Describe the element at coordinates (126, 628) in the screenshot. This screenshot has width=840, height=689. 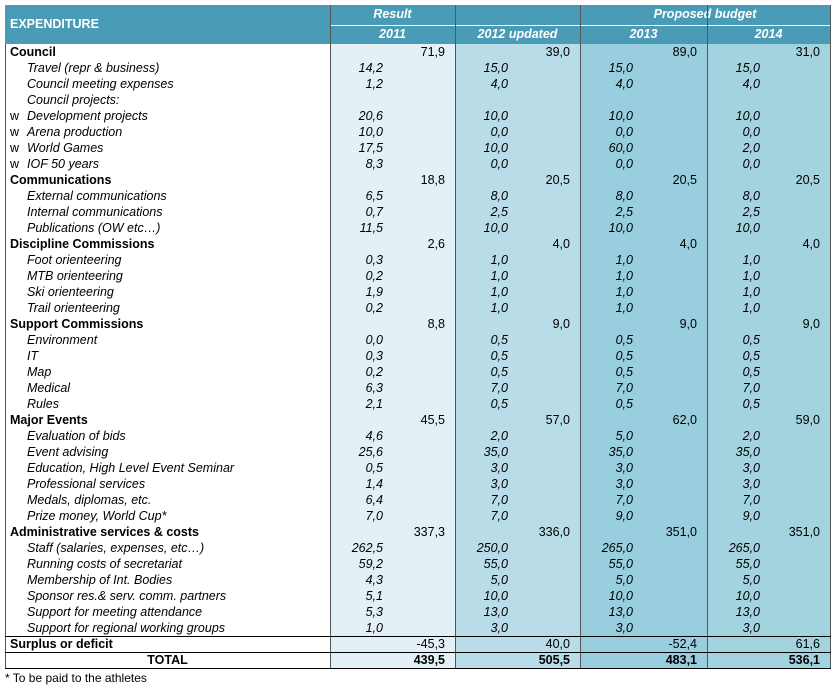
I see `row-label: Support for regional working groups` at that location.